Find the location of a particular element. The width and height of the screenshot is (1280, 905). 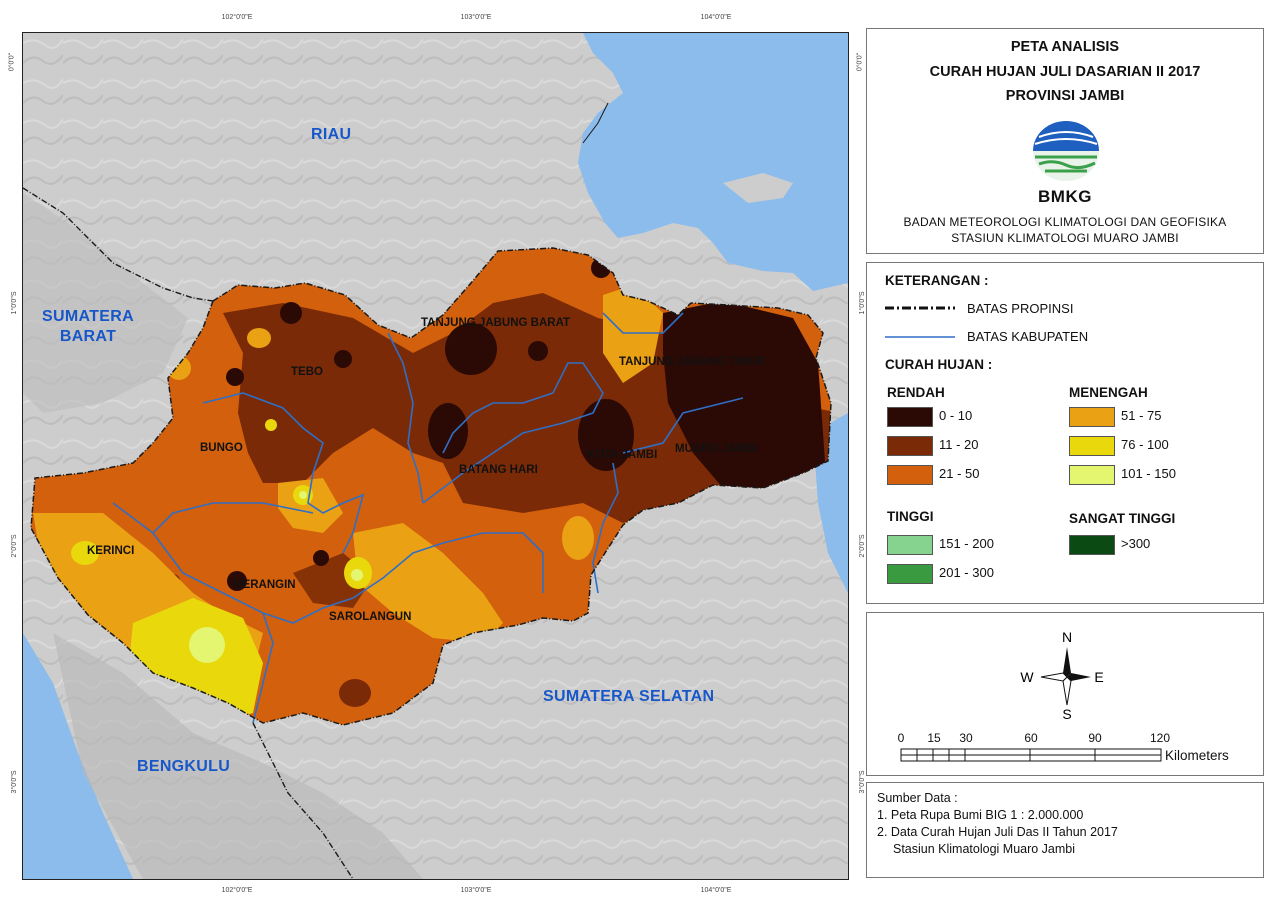

scale-tick-60: 60 is located at coordinates (1031, 738).